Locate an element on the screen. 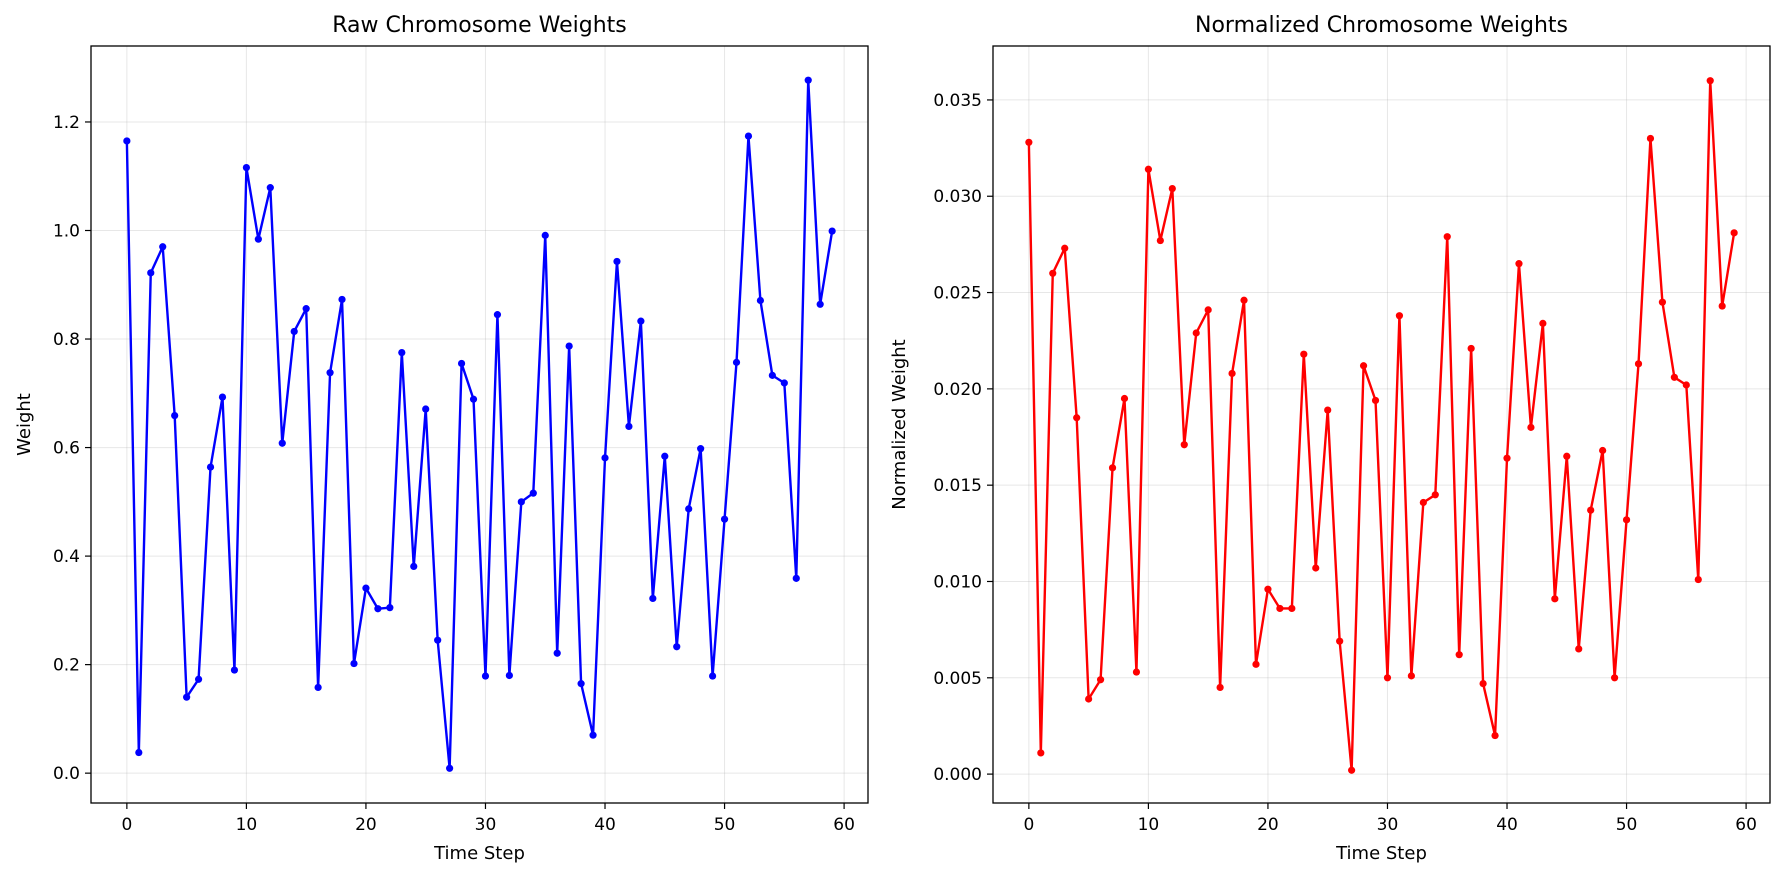  y-tick-label: 0.0 is located at coordinates (66, 774).